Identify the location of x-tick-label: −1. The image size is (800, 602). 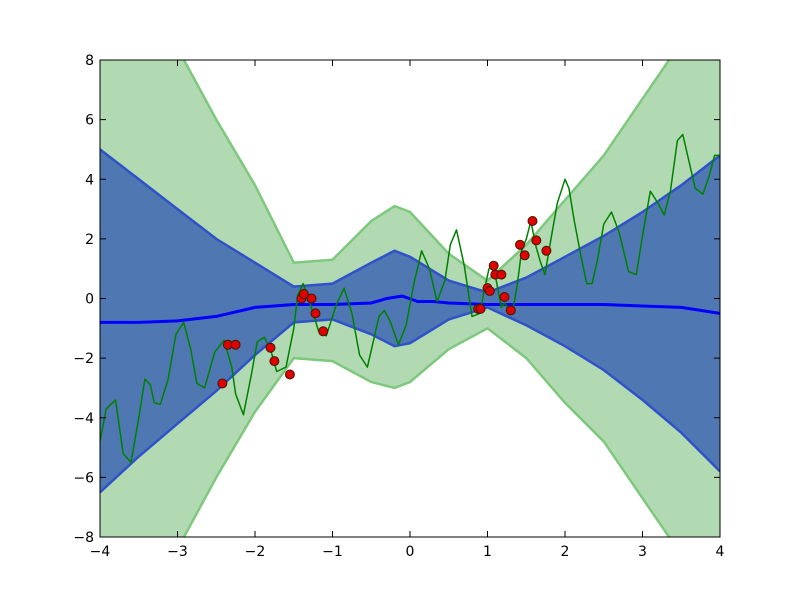
(332, 552).